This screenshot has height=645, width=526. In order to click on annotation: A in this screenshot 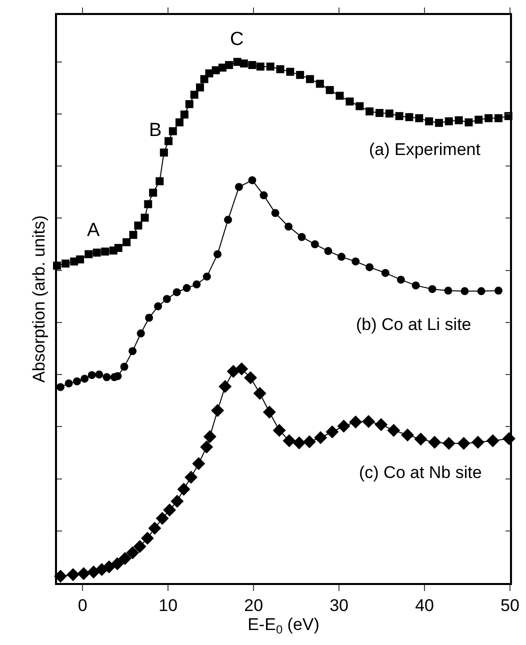, I will do `click(93, 230)`.